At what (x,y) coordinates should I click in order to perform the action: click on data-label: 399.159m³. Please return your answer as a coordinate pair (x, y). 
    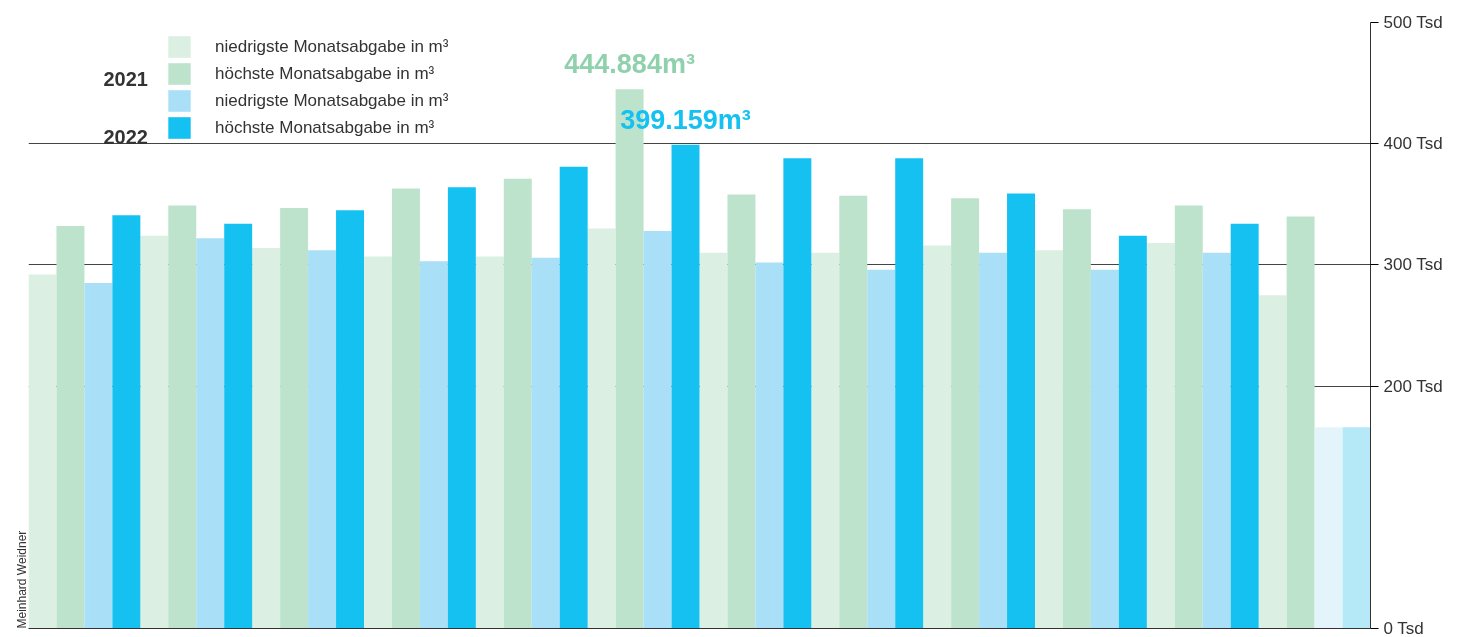
    Looking at the image, I should click on (685, 119).